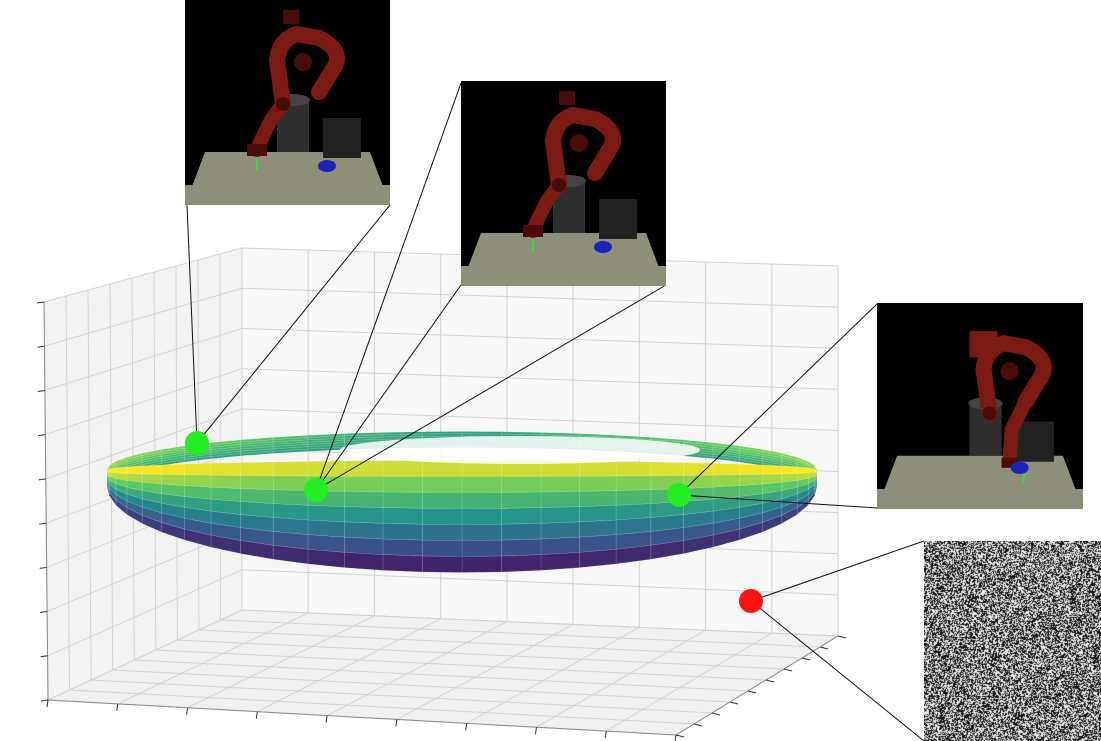 This screenshot has width=1101, height=741. Describe the element at coordinates (1012, 641) in the screenshot. I see `noise-image-inset` at that location.